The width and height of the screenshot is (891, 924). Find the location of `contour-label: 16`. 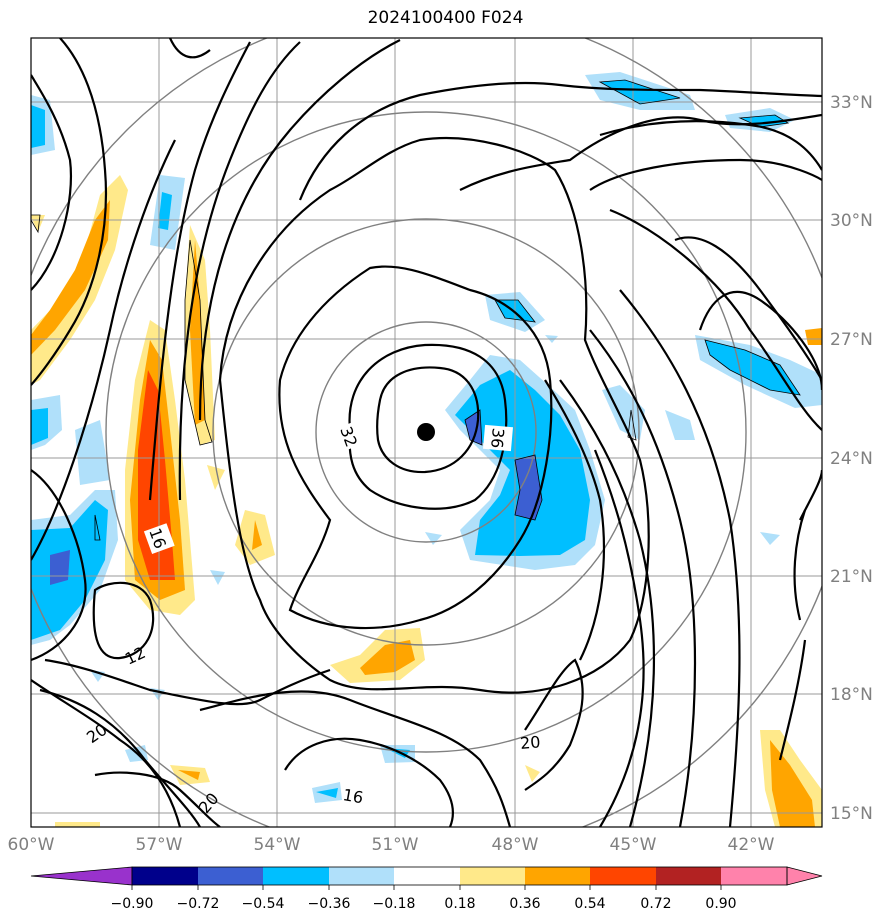

contour-label: 16 is located at coordinates (352, 796).